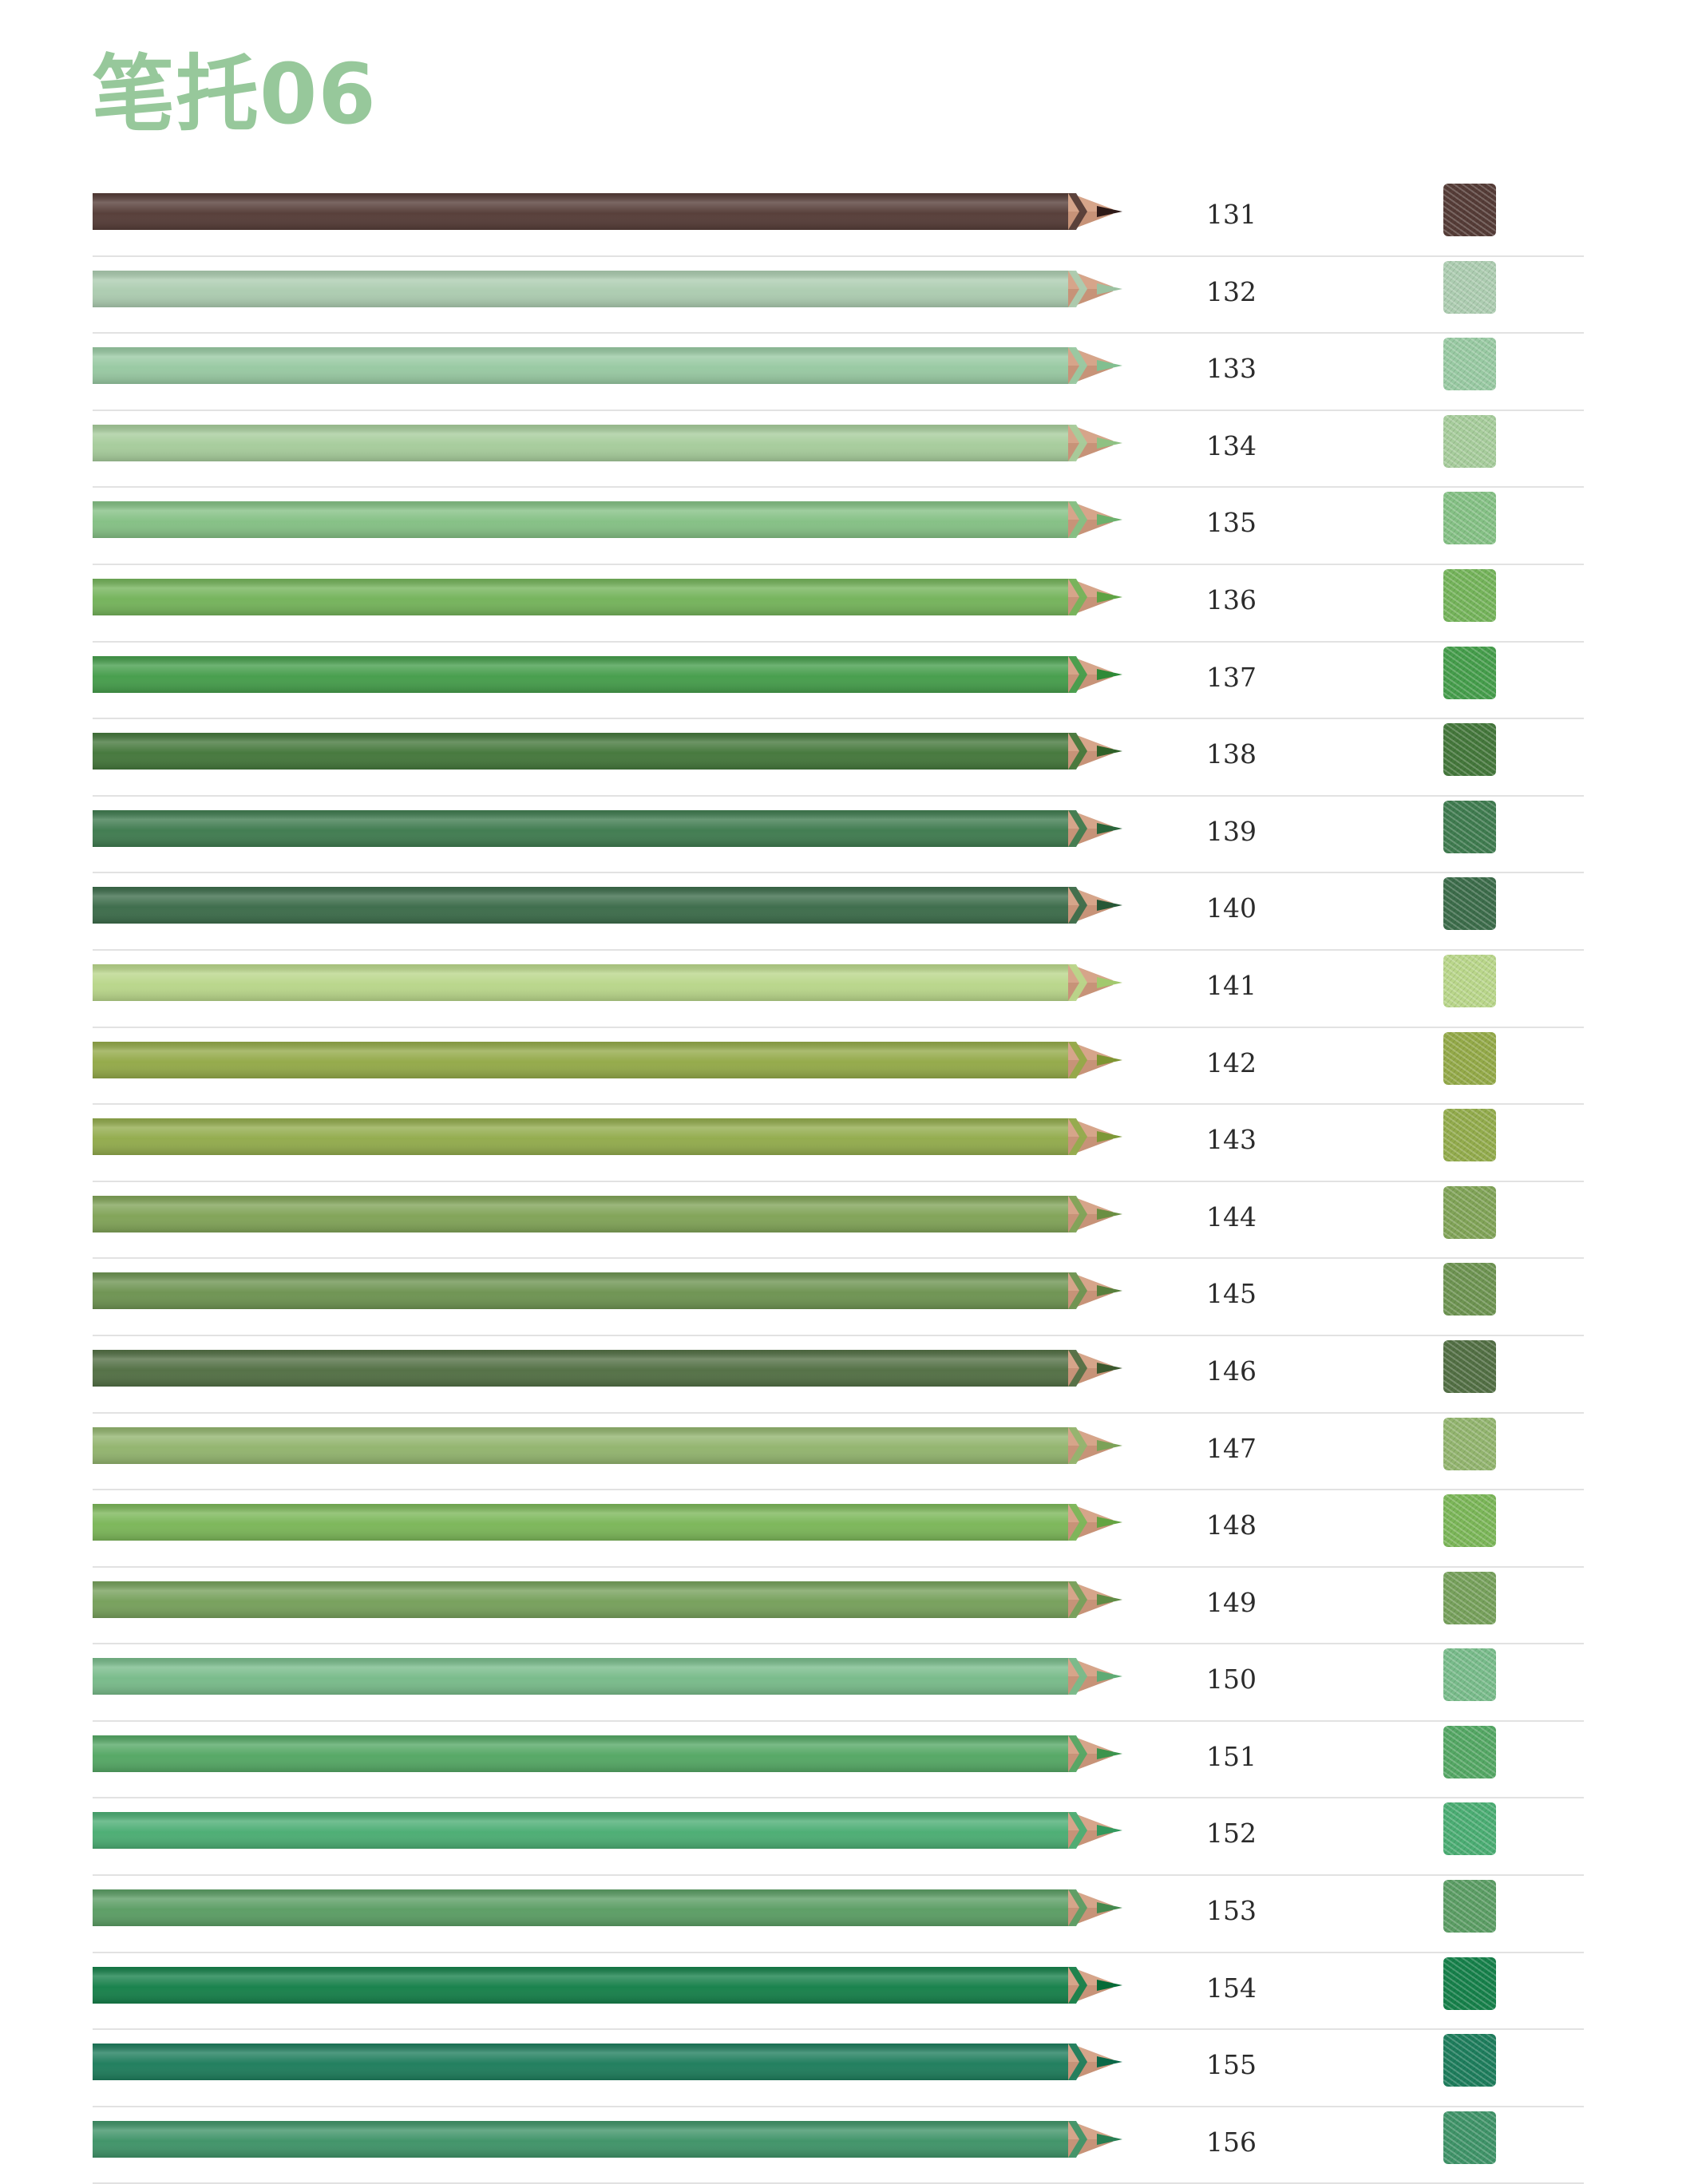 The height and width of the screenshot is (2184, 1698). Describe the element at coordinates (1231, 523) in the screenshot. I see `pencil-number: 135` at that location.